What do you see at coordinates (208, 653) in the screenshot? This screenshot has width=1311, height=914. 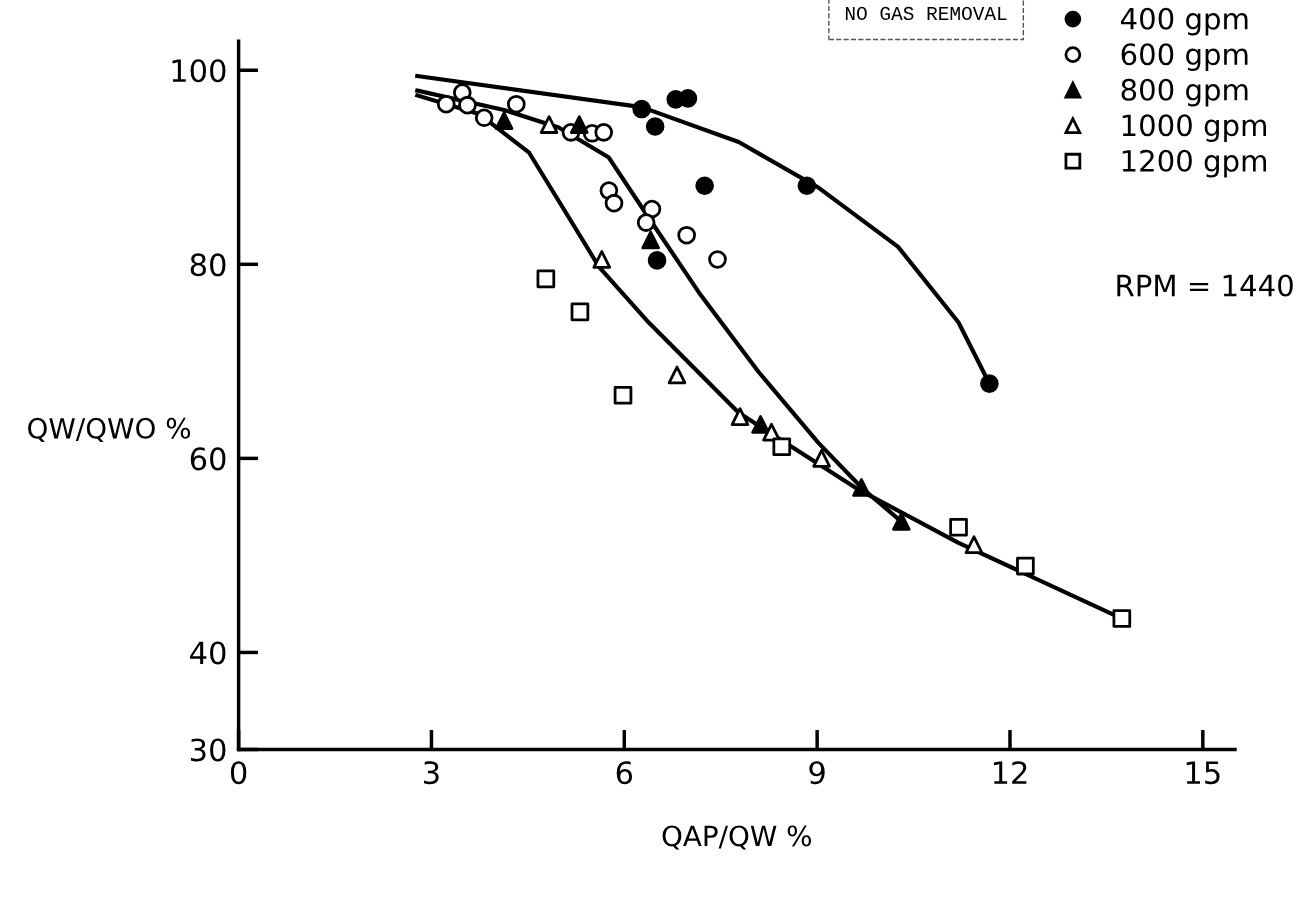 I see `y-tick-label: 40` at bounding box center [208, 653].